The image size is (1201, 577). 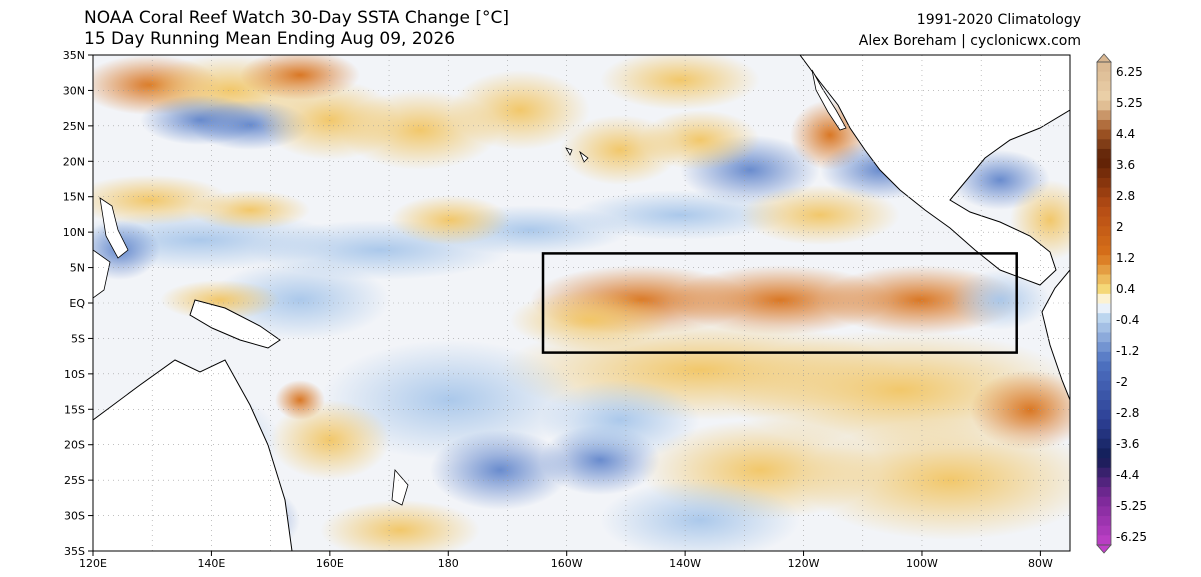 I want to click on colorbar-label: 2, so click(x=1120, y=227).